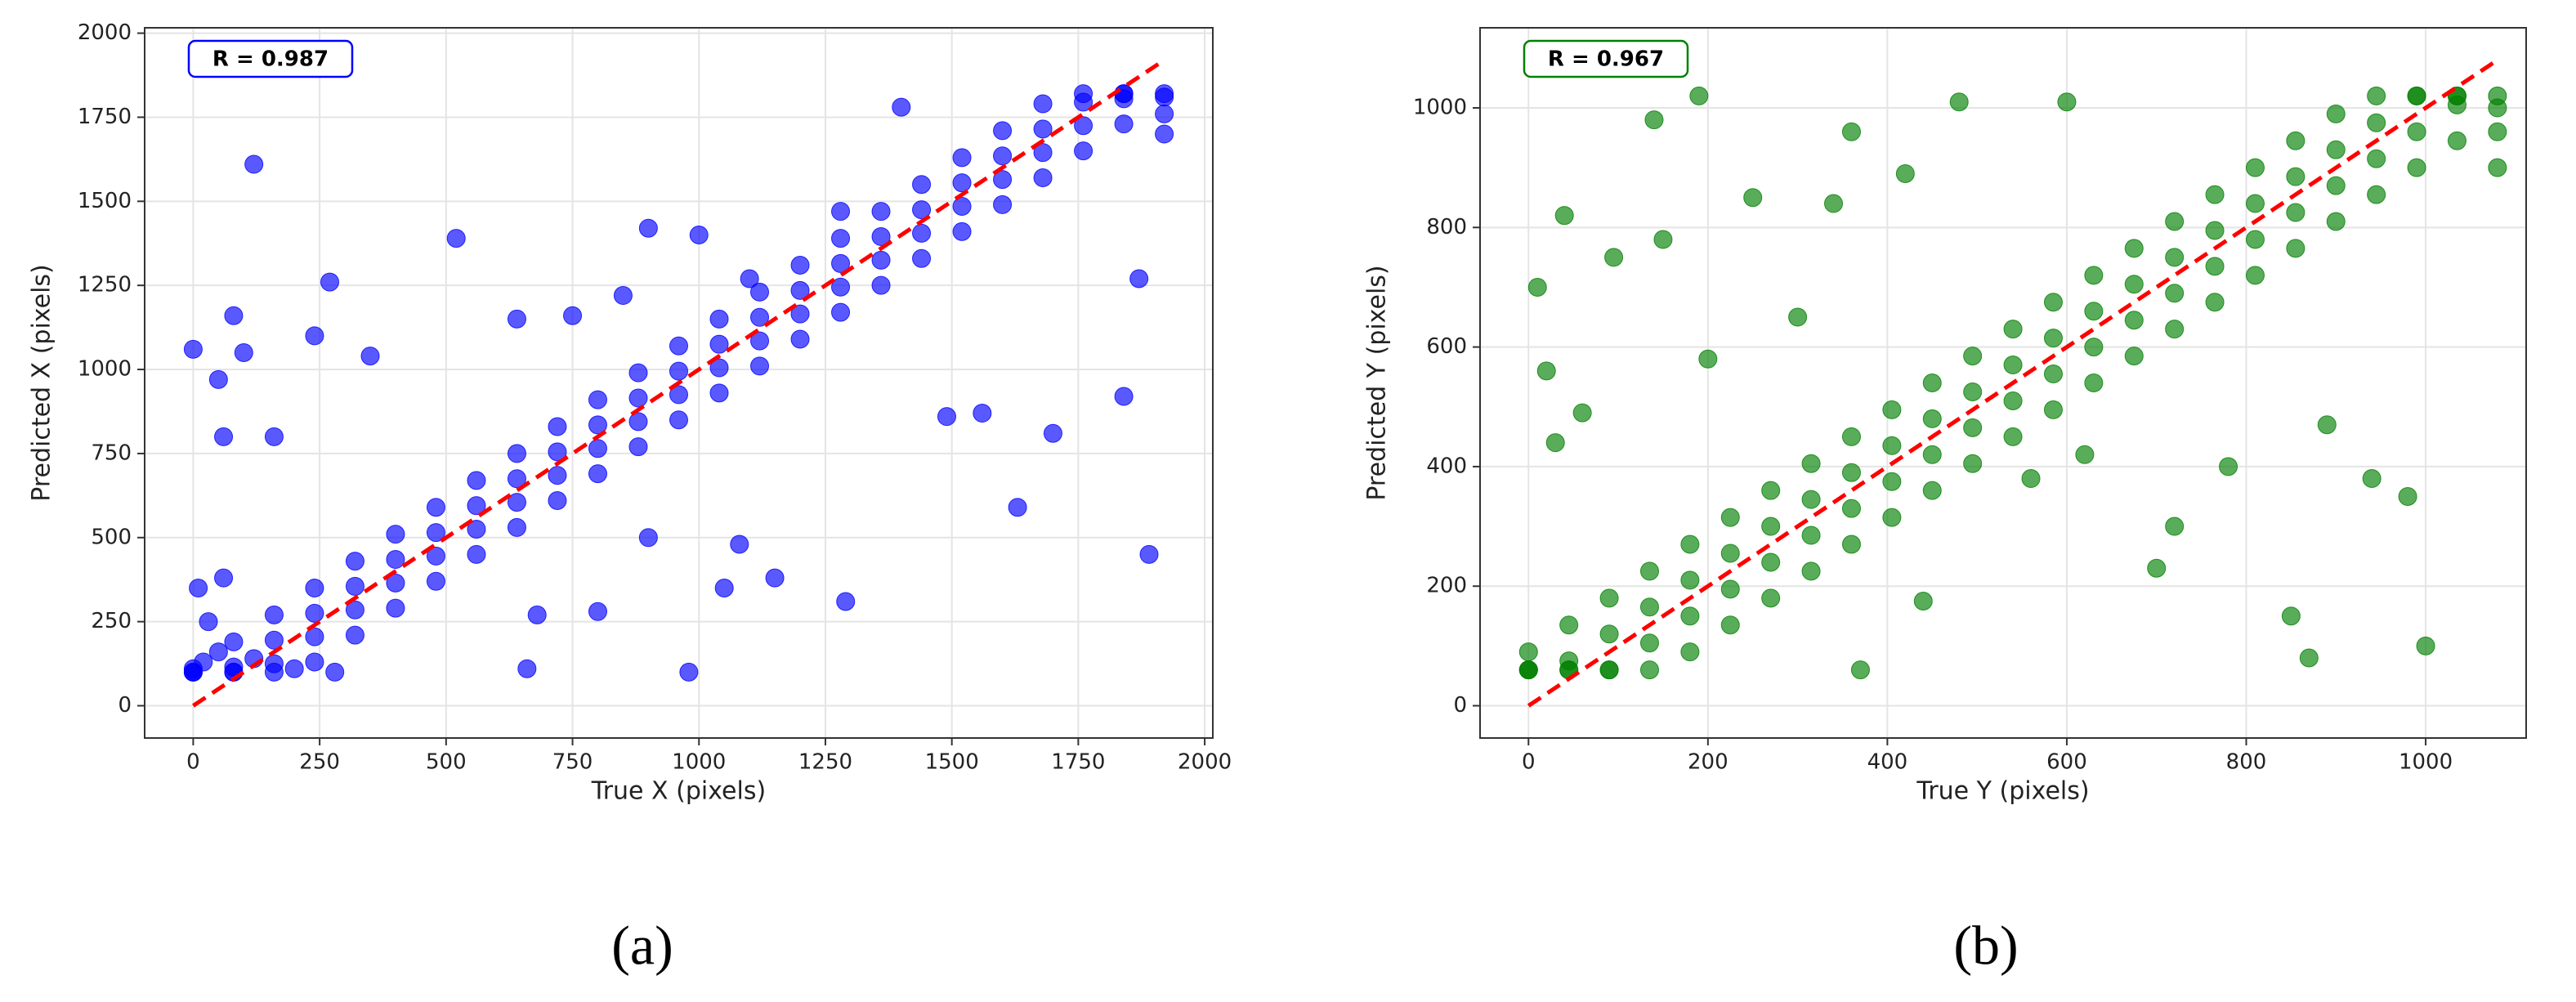 The height and width of the screenshot is (1002, 2576). What do you see at coordinates (1985, 946) in the screenshot?
I see `caption: (b)` at bounding box center [1985, 946].